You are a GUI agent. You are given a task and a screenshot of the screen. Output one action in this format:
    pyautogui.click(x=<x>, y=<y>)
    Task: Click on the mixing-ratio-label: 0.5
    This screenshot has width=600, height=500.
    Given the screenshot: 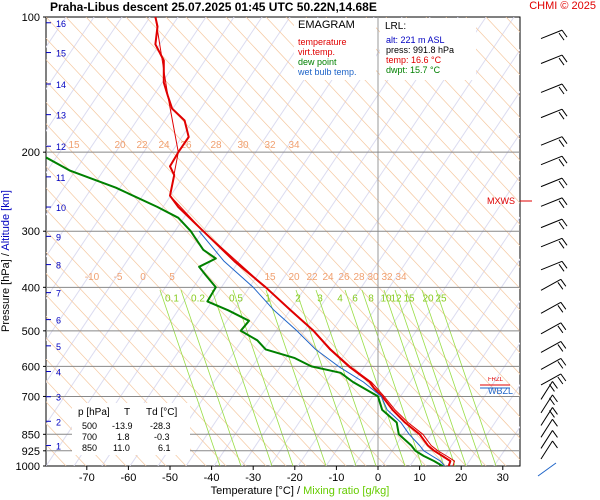 What is the action you would take?
    pyautogui.click(x=236, y=298)
    